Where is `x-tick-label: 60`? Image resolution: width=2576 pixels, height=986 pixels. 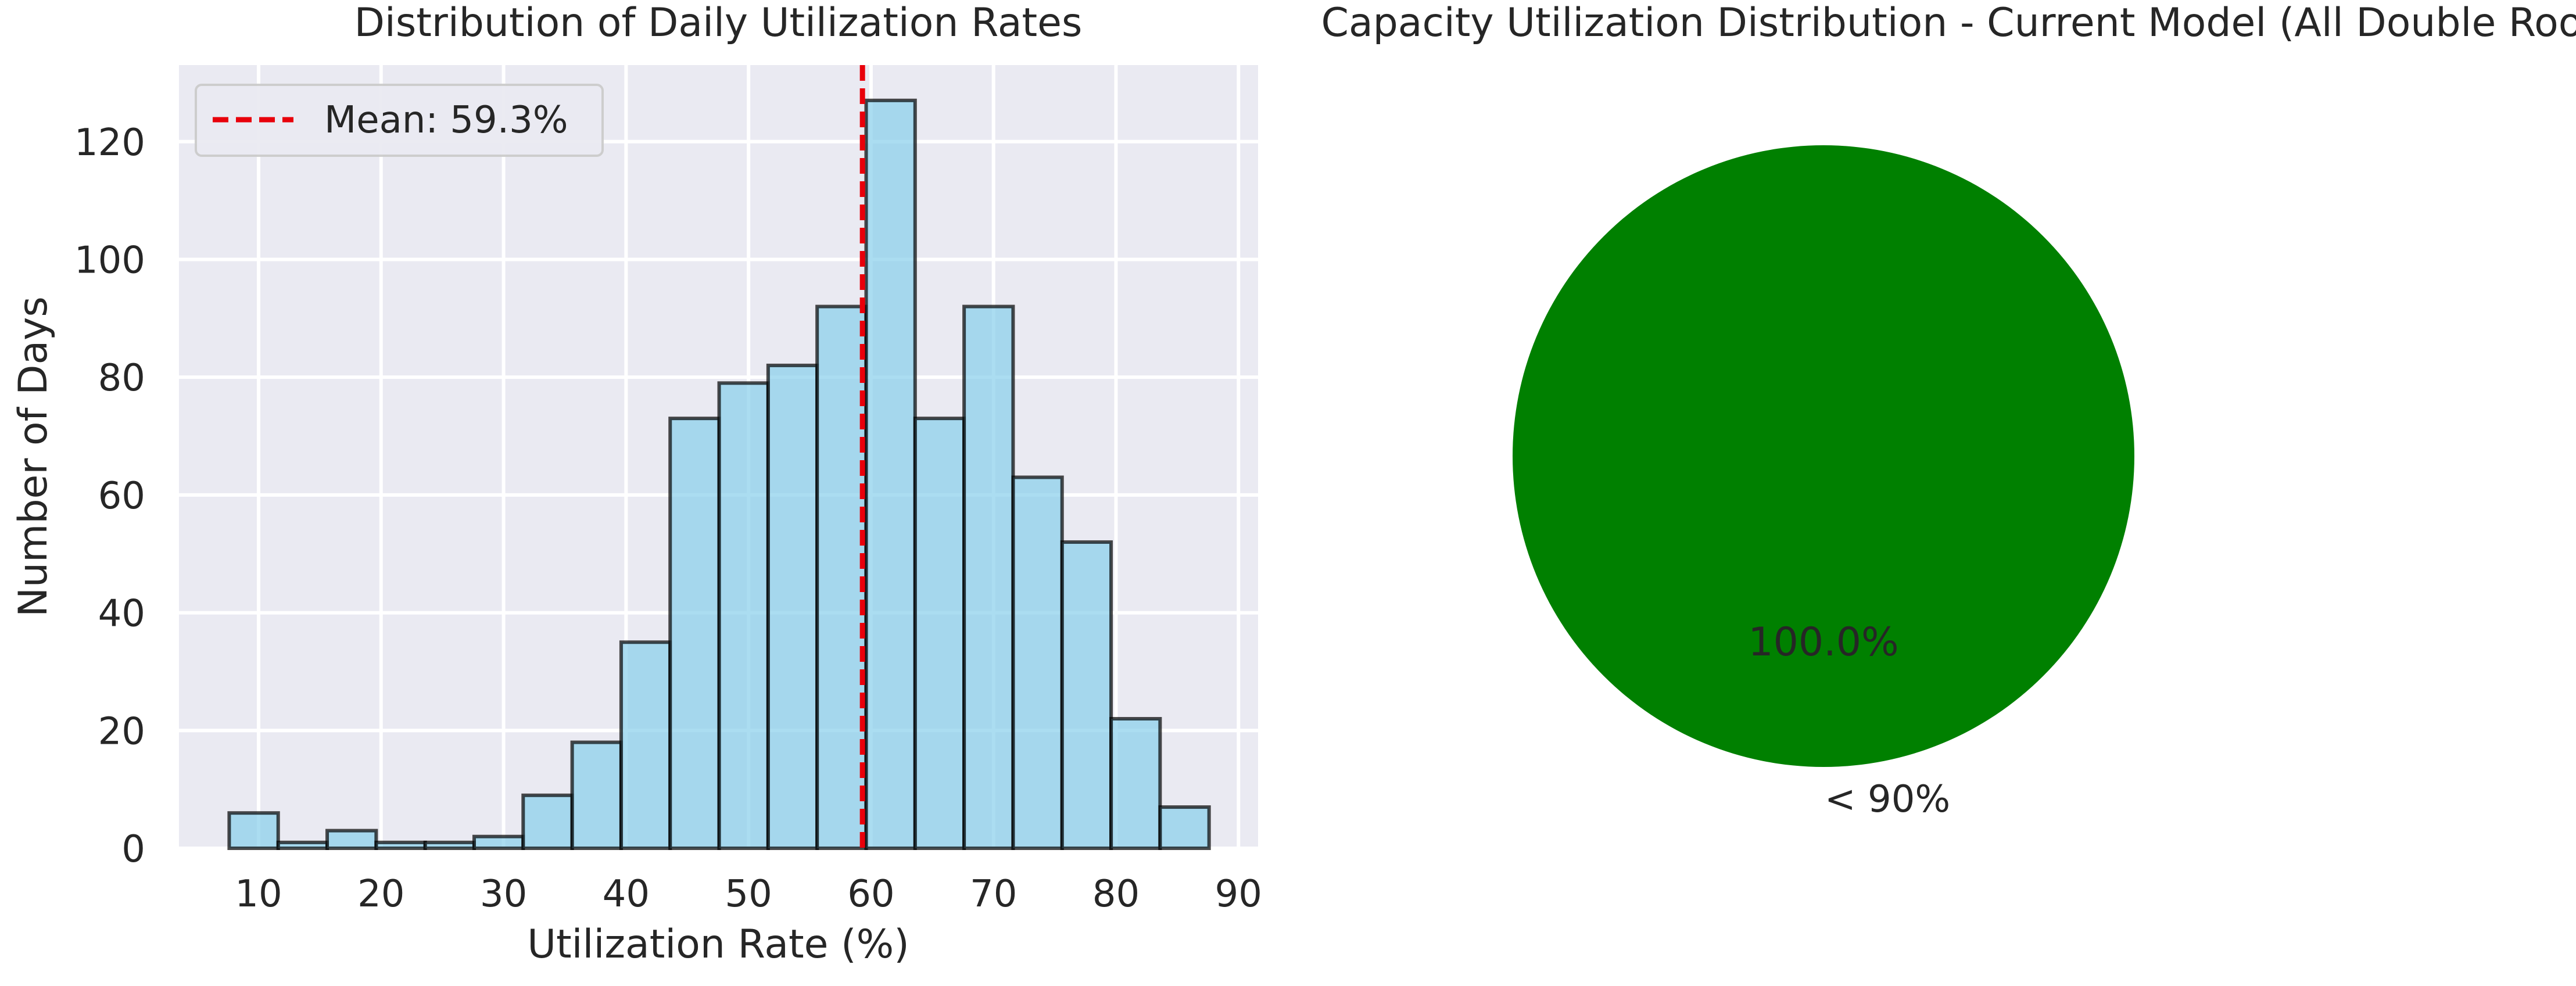 x-tick-label: 60 is located at coordinates (870, 895).